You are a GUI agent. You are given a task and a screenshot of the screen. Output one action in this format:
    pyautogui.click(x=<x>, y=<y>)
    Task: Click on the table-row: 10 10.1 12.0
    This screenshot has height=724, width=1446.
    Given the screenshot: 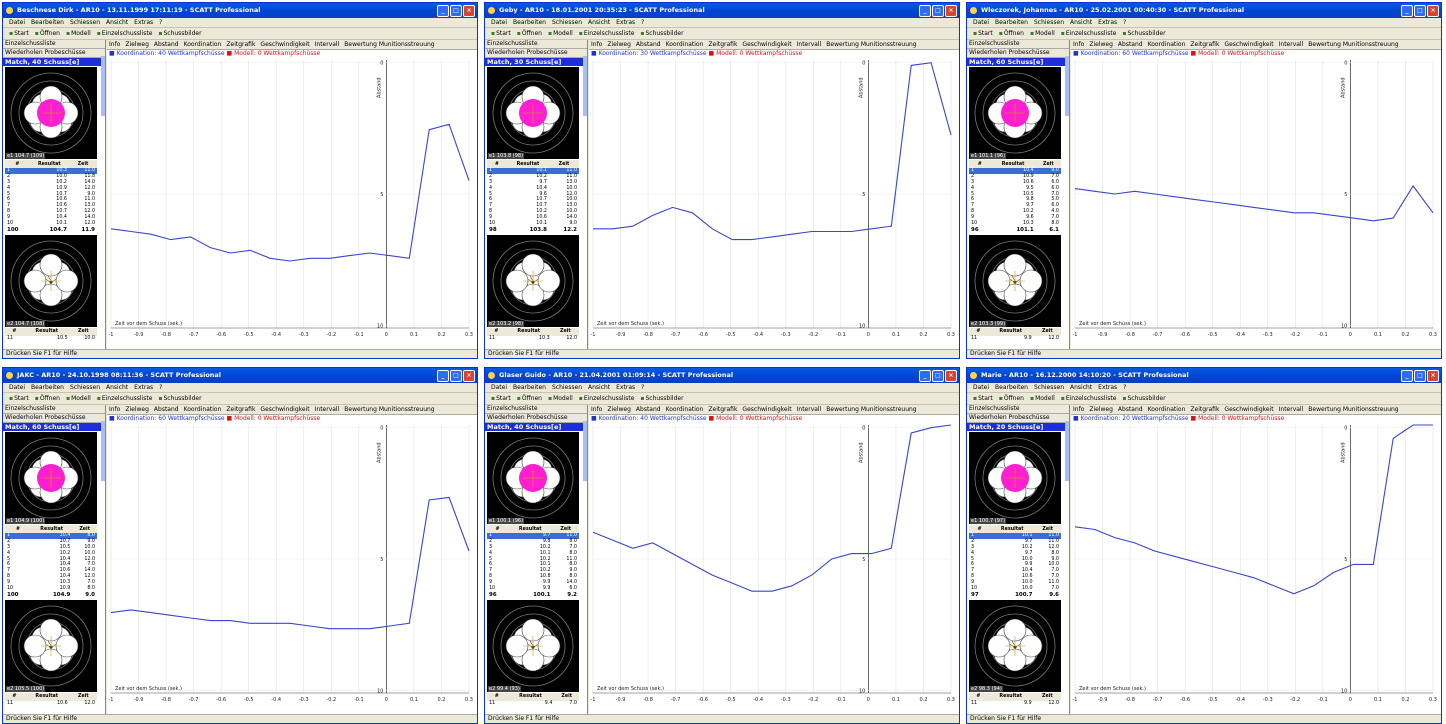 What is the action you would take?
    pyautogui.click(x=51, y=223)
    